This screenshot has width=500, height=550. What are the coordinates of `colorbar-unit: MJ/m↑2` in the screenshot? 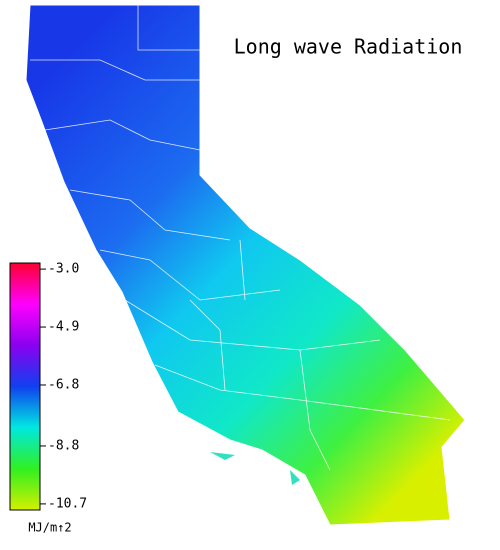 It's located at (49, 528).